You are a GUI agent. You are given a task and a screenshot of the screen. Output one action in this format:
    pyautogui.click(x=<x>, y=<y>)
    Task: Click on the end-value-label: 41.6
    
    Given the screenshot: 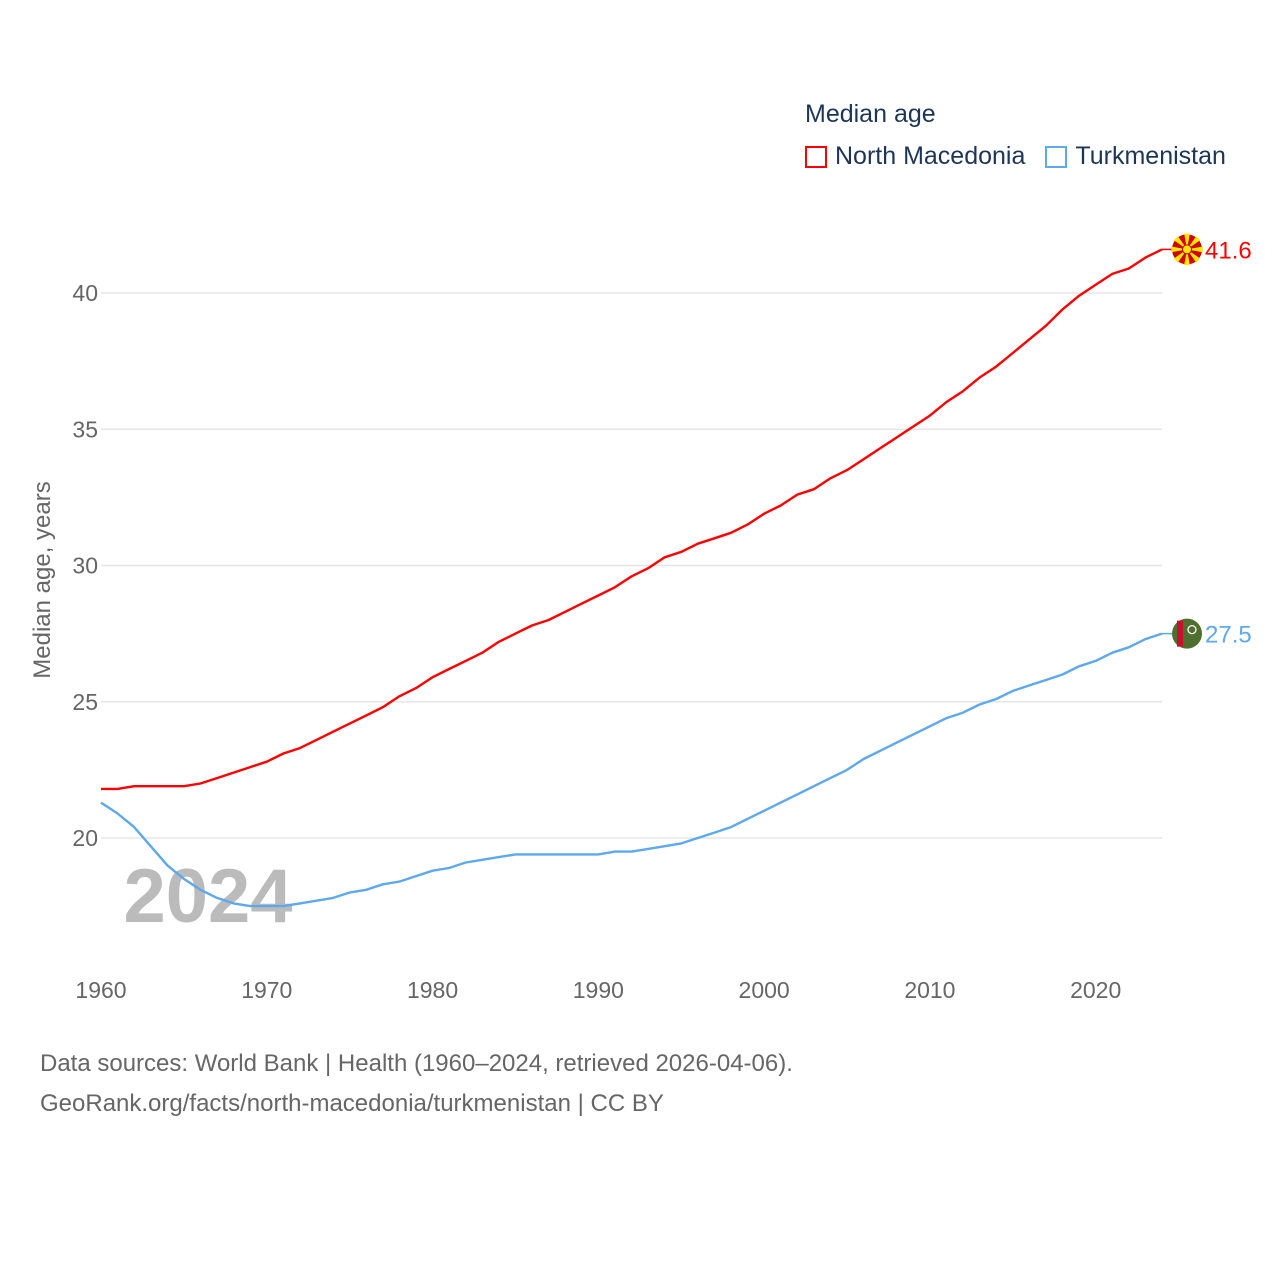 What is the action you would take?
    pyautogui.click(x=1228, y=250)
    